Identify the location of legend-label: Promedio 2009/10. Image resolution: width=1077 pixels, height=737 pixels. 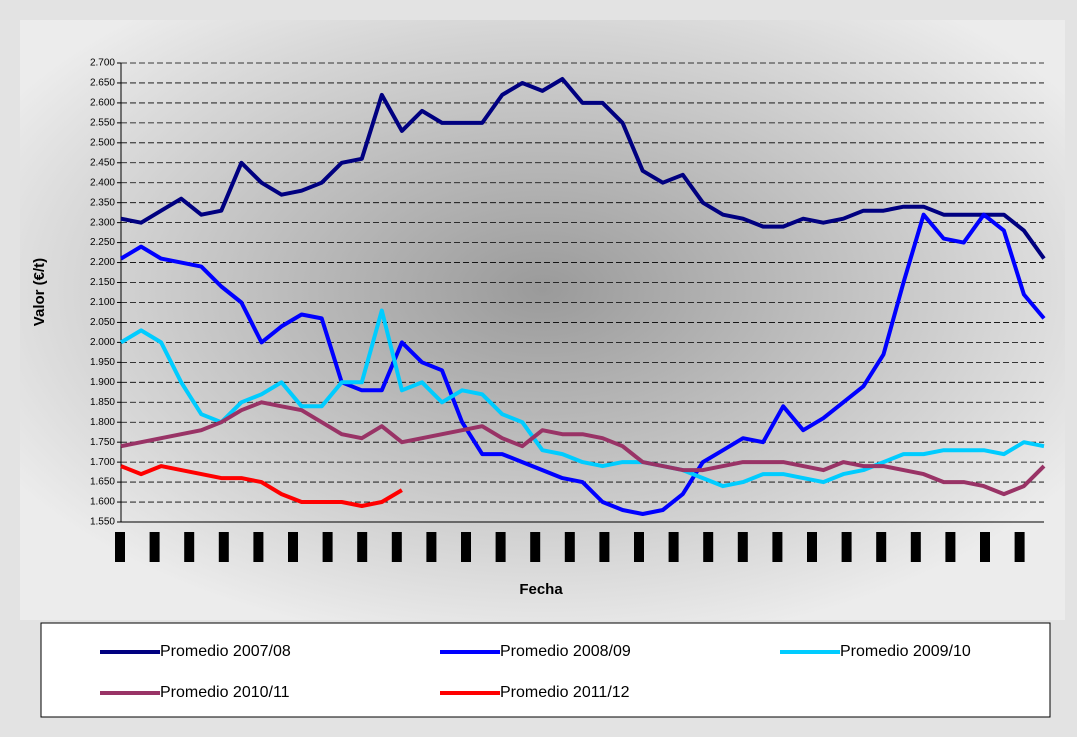
(905, 651).